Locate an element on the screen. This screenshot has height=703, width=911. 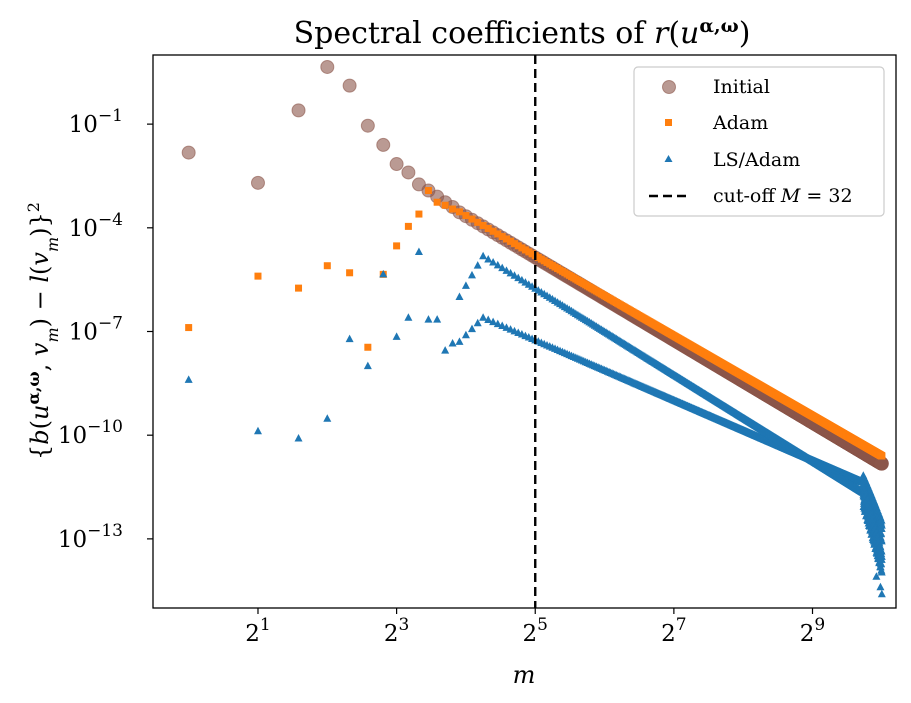
y-tick-label: 10⁻¹⁰ is located at coordinates (90, 433).